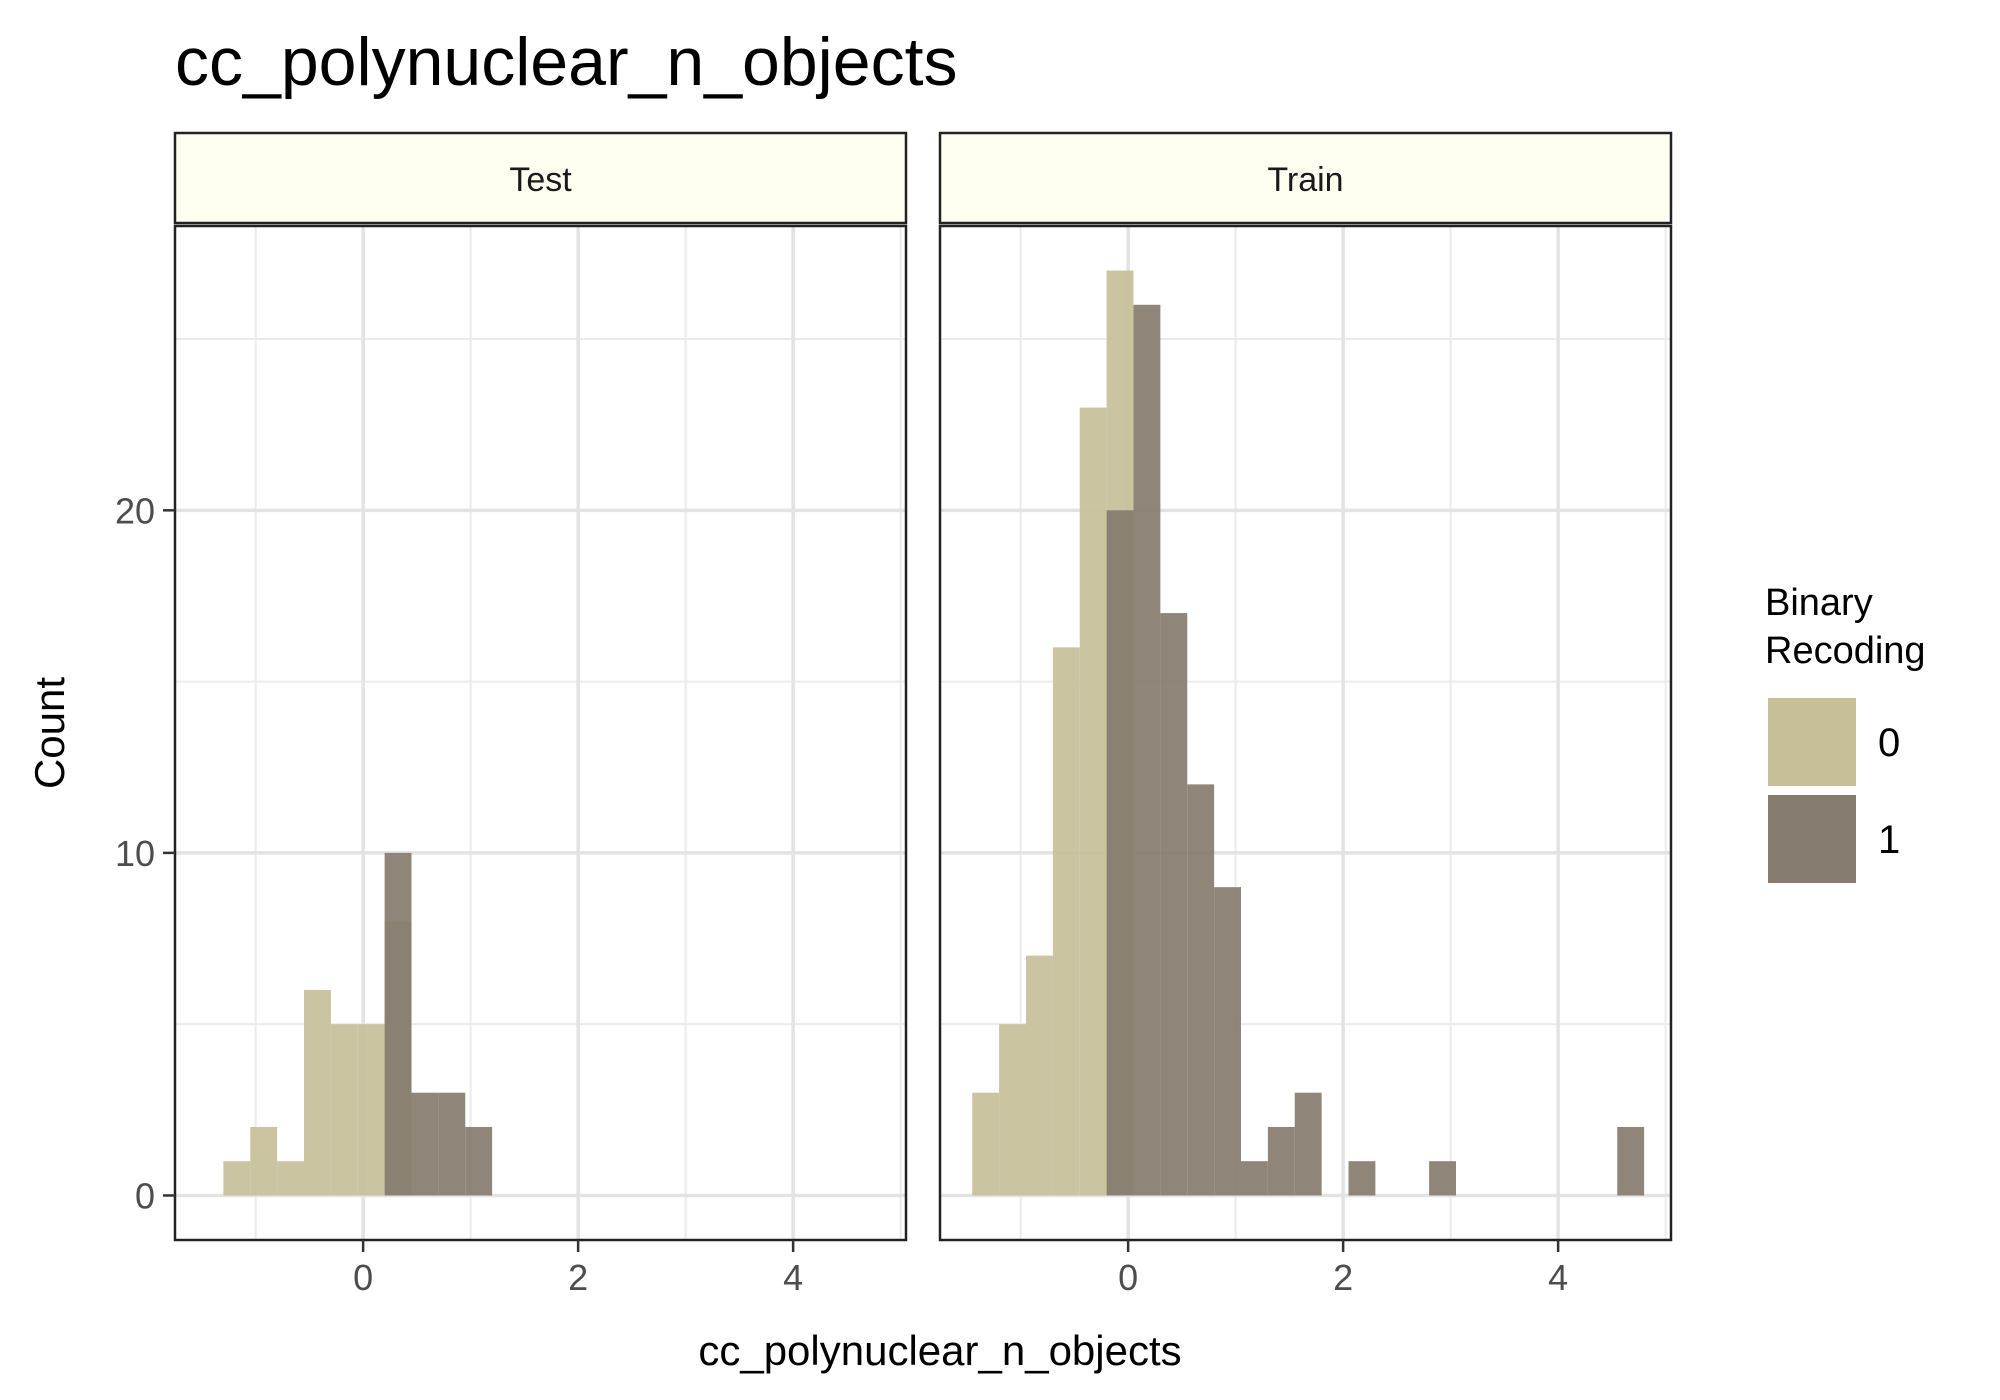  Describe the element at coordinates (1845, 651) in the screenshot. I see `legend-title: Recoding` at that location.